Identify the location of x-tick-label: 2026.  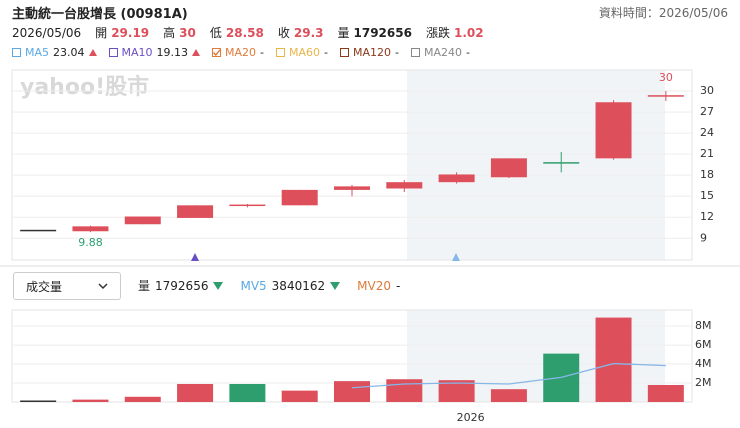
(471, 417).